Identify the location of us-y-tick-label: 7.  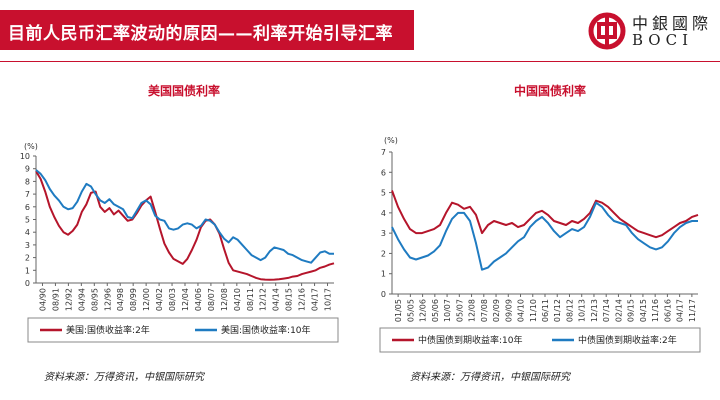
(27, 194).